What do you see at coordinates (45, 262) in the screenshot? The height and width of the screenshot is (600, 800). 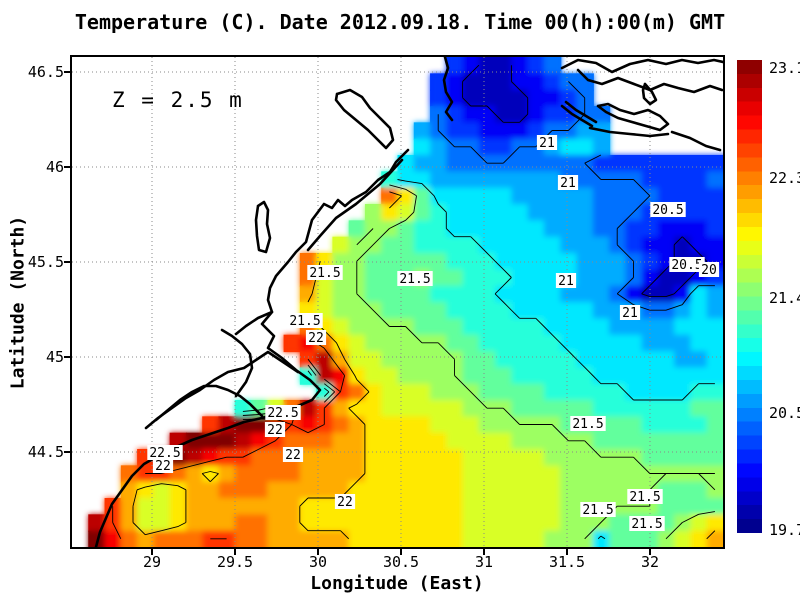 I see `y-tick-label: 45.5` at bounding box center [45, 262].